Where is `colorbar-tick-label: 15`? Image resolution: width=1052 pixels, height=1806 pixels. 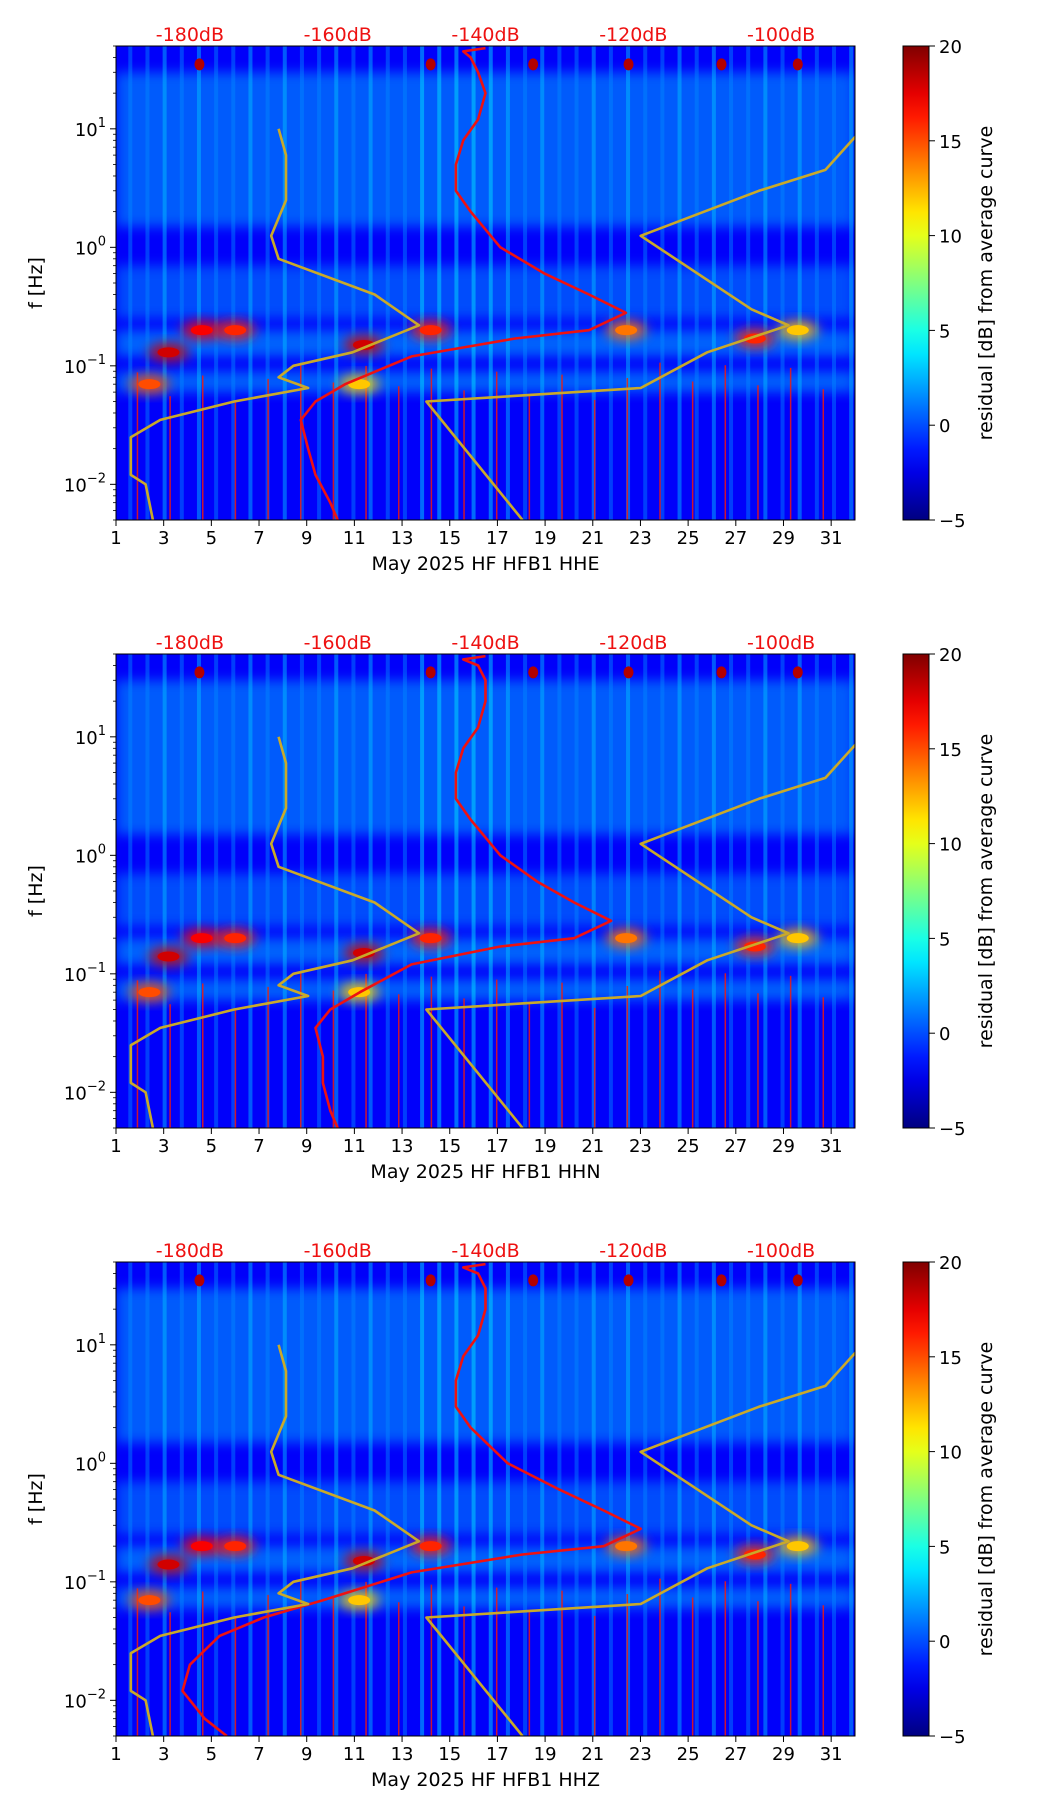 colorbar-tick-label: 15 is located at coordinates (950, 142).